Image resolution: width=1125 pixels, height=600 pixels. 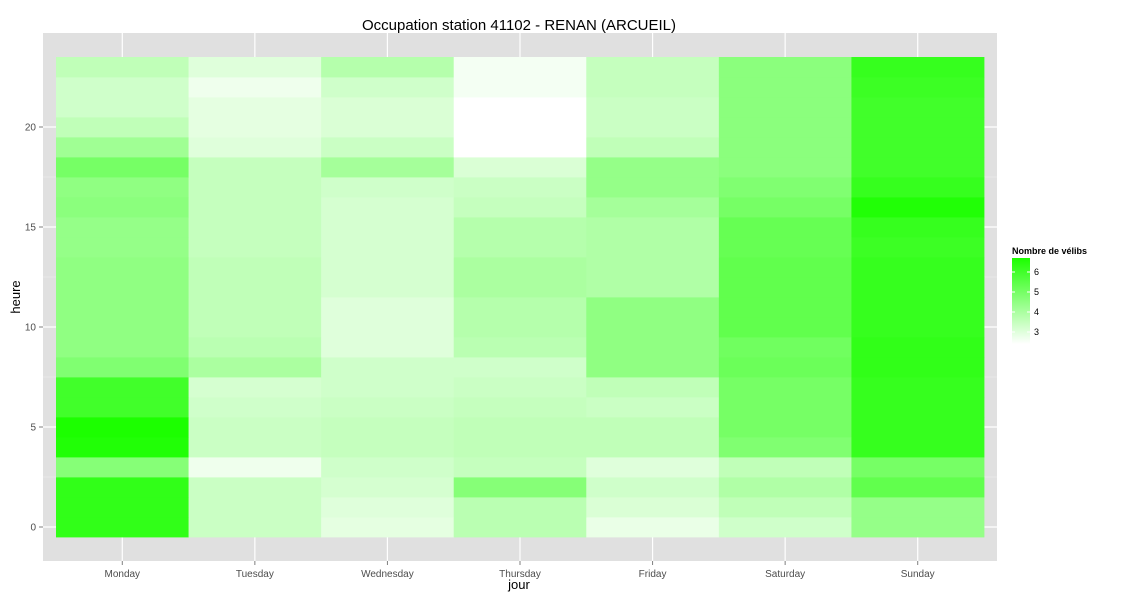 I want to click on y-tick-label: 10, so click(x=31, y=328).